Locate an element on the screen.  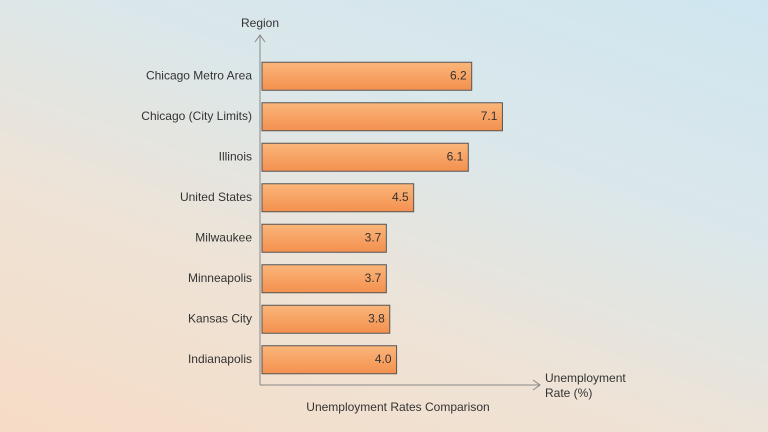
y-tick-label: Milwaukee is located at coordinates (223, 237).